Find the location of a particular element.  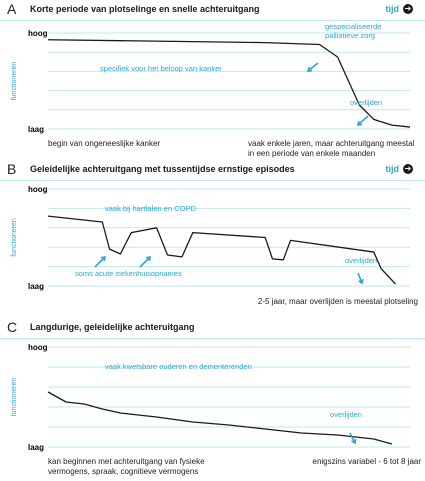

panel-title: Langdurige, geleidelijke achteruitgang is located at coordinates (112, 327).